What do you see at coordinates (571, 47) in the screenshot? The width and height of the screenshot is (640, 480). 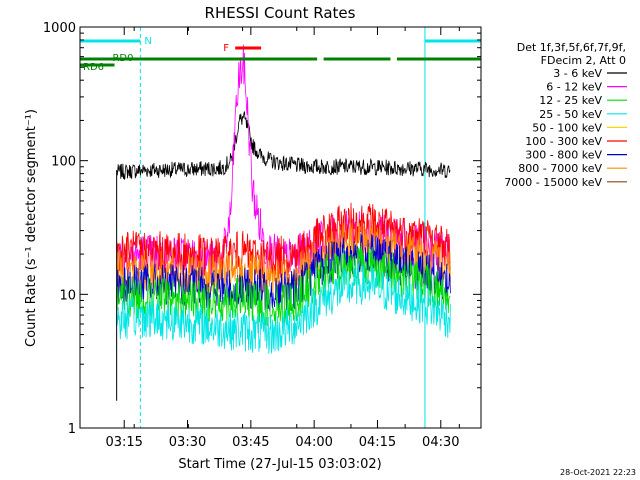 I see `legend-header-line-1: Det 1f,3f,5f,6f,7f,9f,` at bounding box center [571, 47].